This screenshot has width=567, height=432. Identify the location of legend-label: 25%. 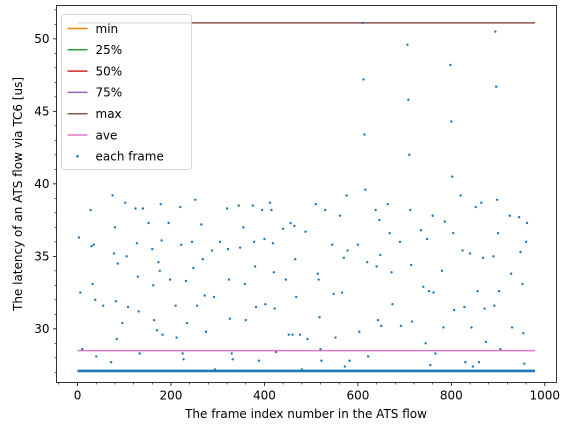
(109, 50).